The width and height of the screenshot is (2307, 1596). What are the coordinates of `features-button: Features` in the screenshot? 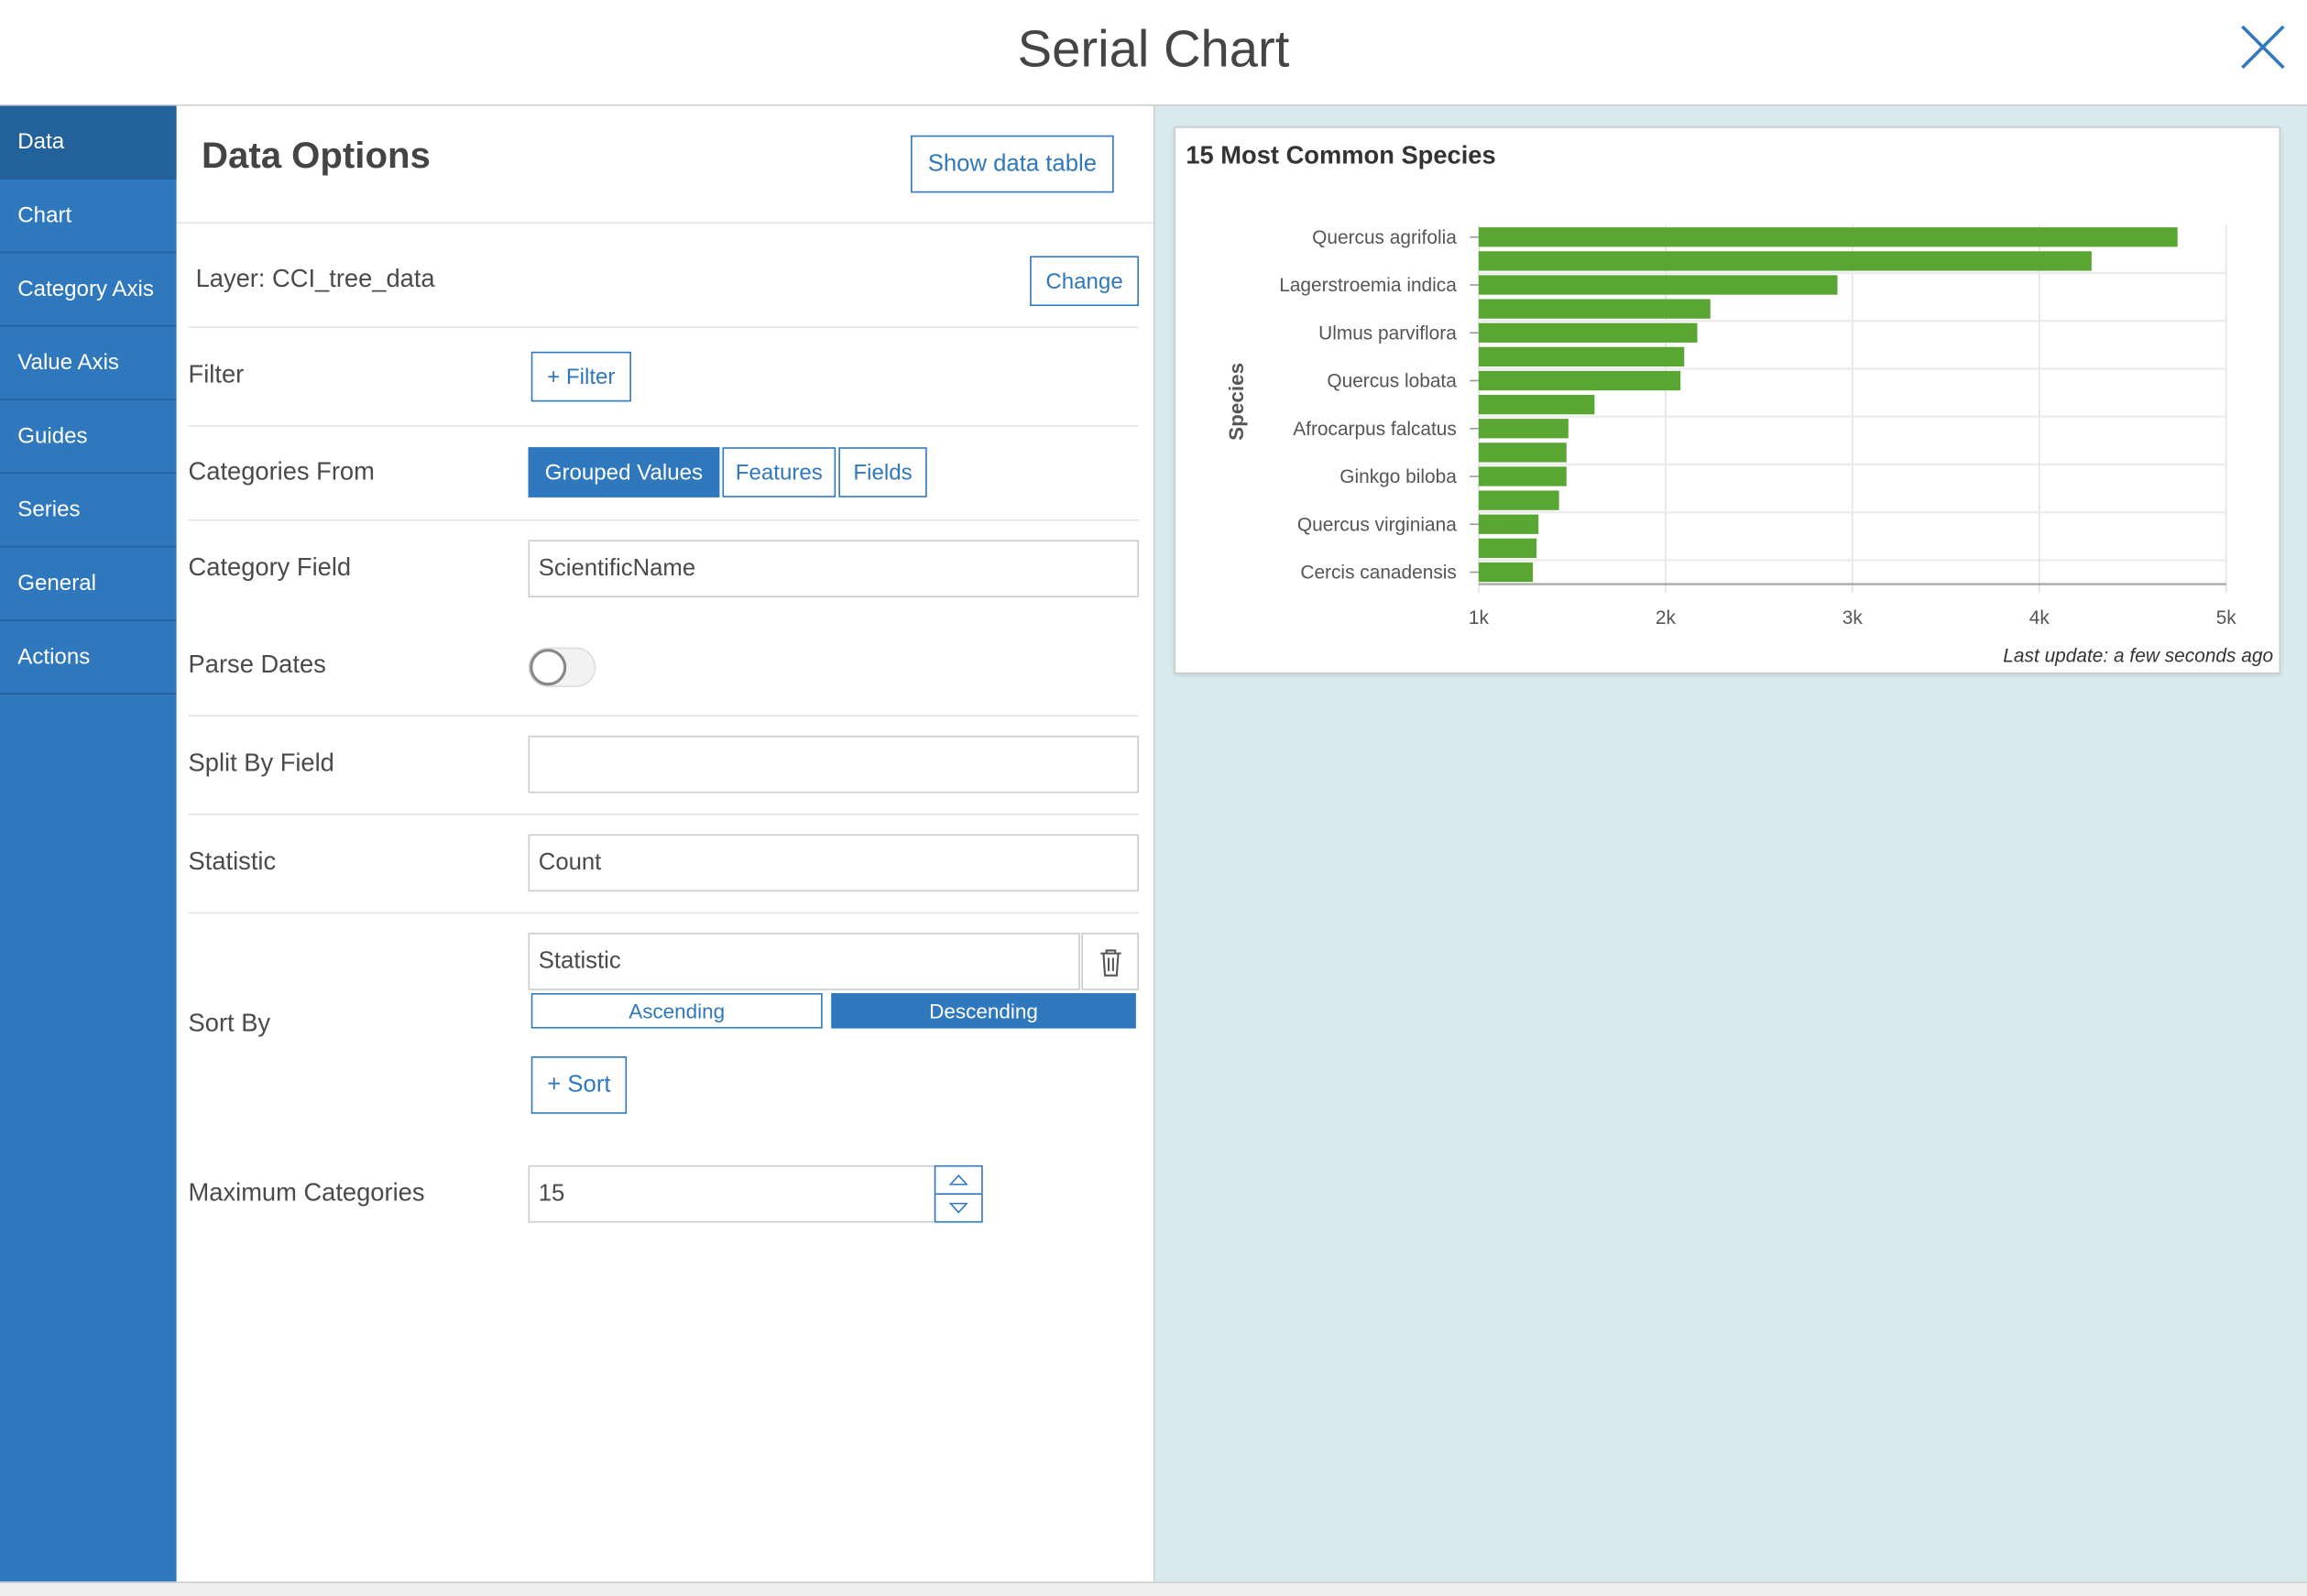 It's located at (779, 472).